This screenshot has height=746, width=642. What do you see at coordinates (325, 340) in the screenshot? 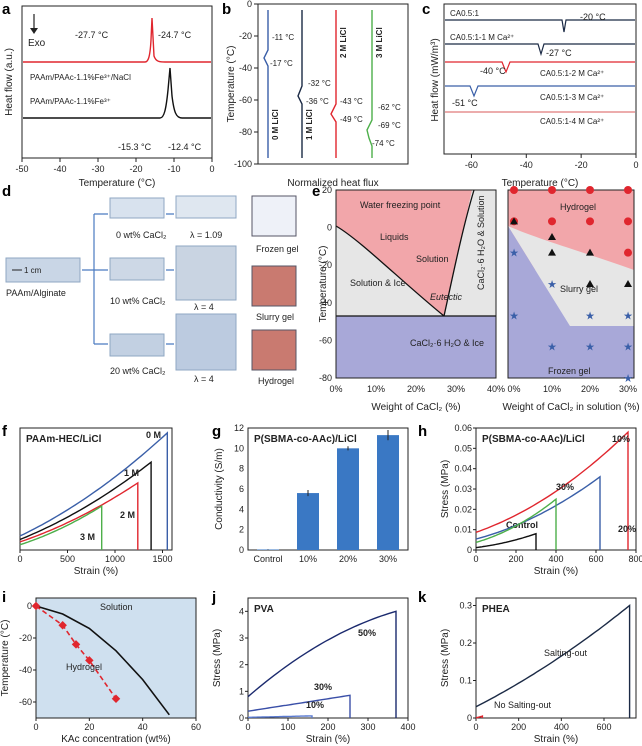
I see `e-ytick-label: -60` at bounding box center [325, 340].